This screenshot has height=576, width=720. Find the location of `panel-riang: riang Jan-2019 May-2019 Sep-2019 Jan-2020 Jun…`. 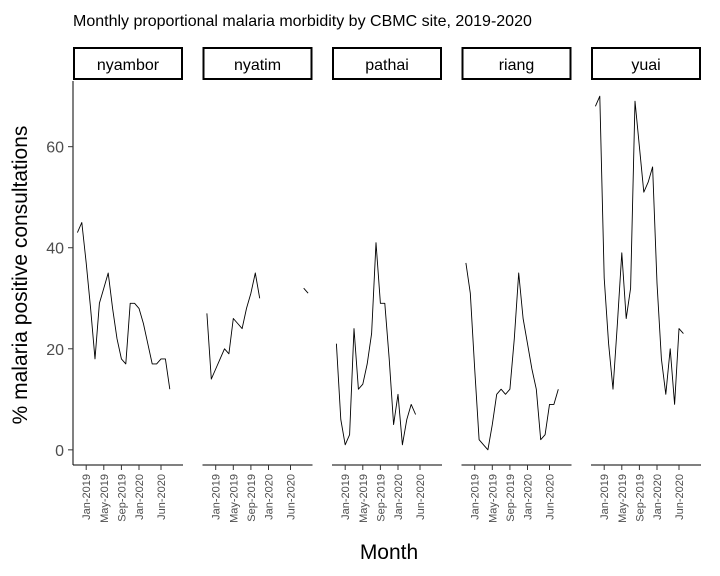

panel-riang: riang Jan-2019 May-2019 Sep-2019 Jan-2020 Jun… is located at coordinates (516, 285).